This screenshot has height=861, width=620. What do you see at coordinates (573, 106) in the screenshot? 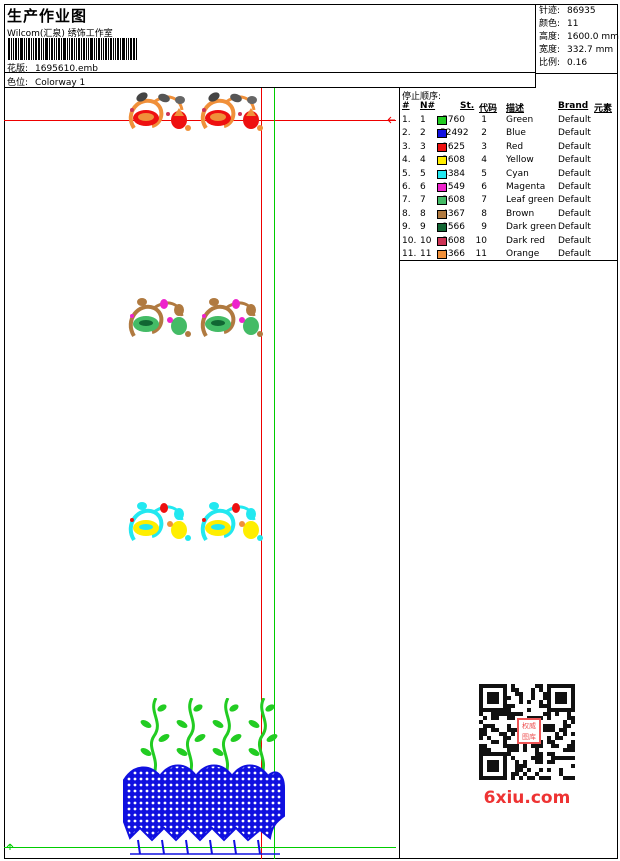
I see `col-header-brand: Brand` at bounding box center [573, 106].